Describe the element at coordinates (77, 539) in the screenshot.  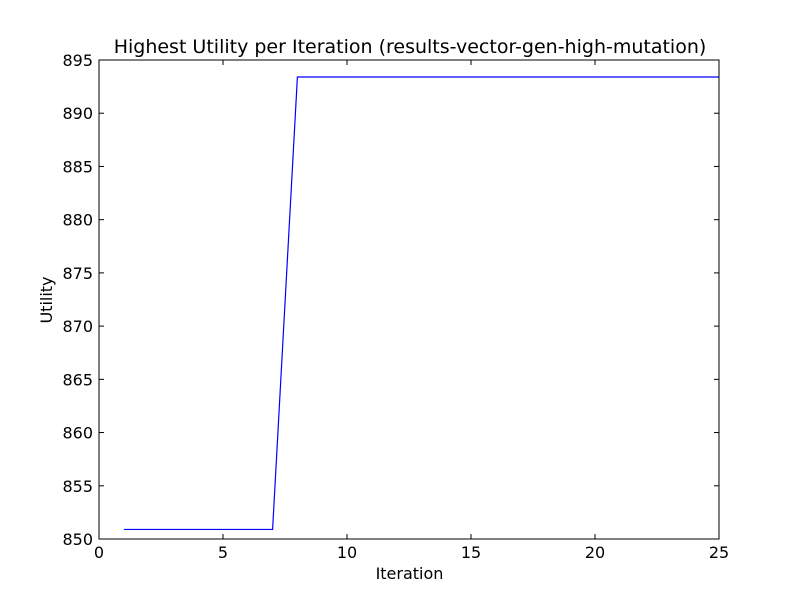
I see `y-tick-label: 850` at that location.